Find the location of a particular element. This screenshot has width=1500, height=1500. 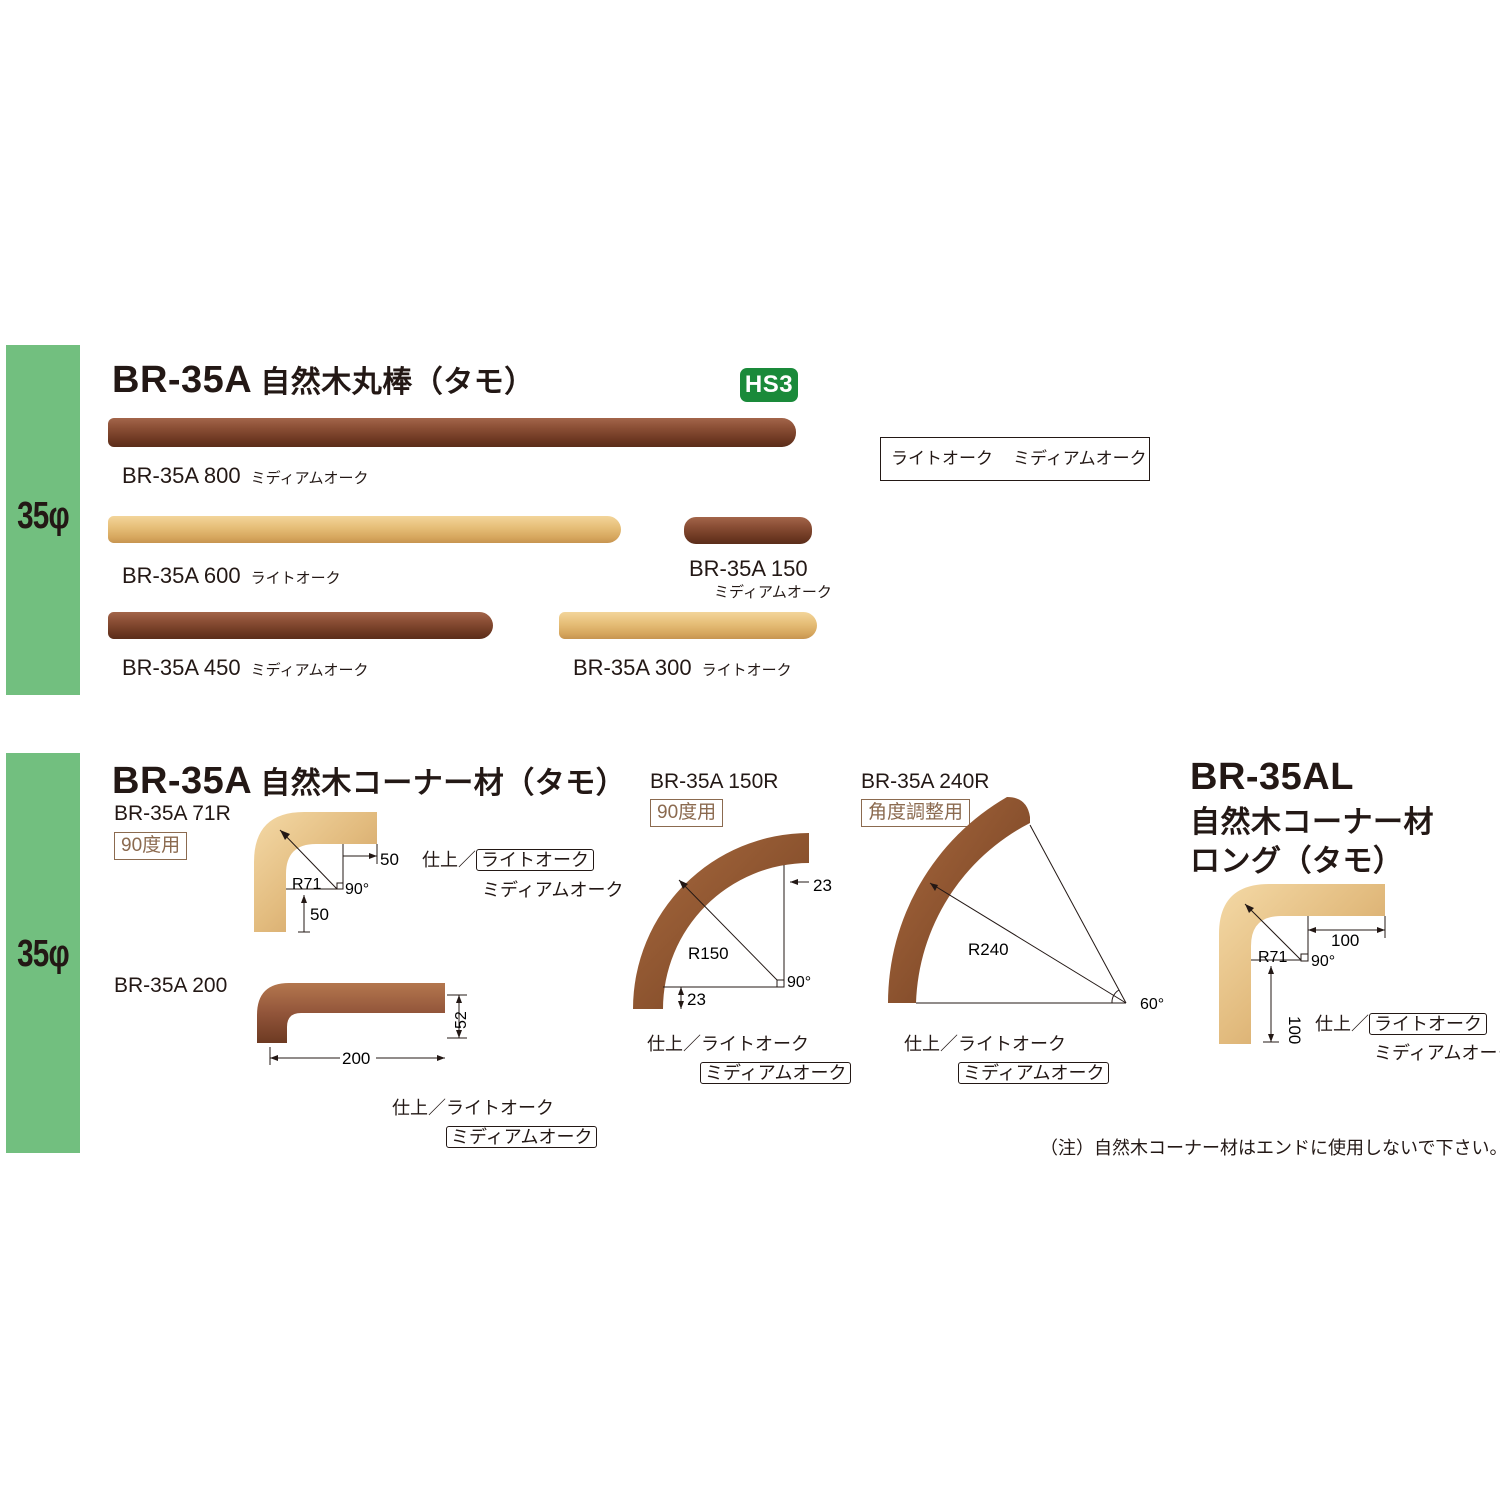

r71-dim-top: 50 is located at coordinates (389, 859).